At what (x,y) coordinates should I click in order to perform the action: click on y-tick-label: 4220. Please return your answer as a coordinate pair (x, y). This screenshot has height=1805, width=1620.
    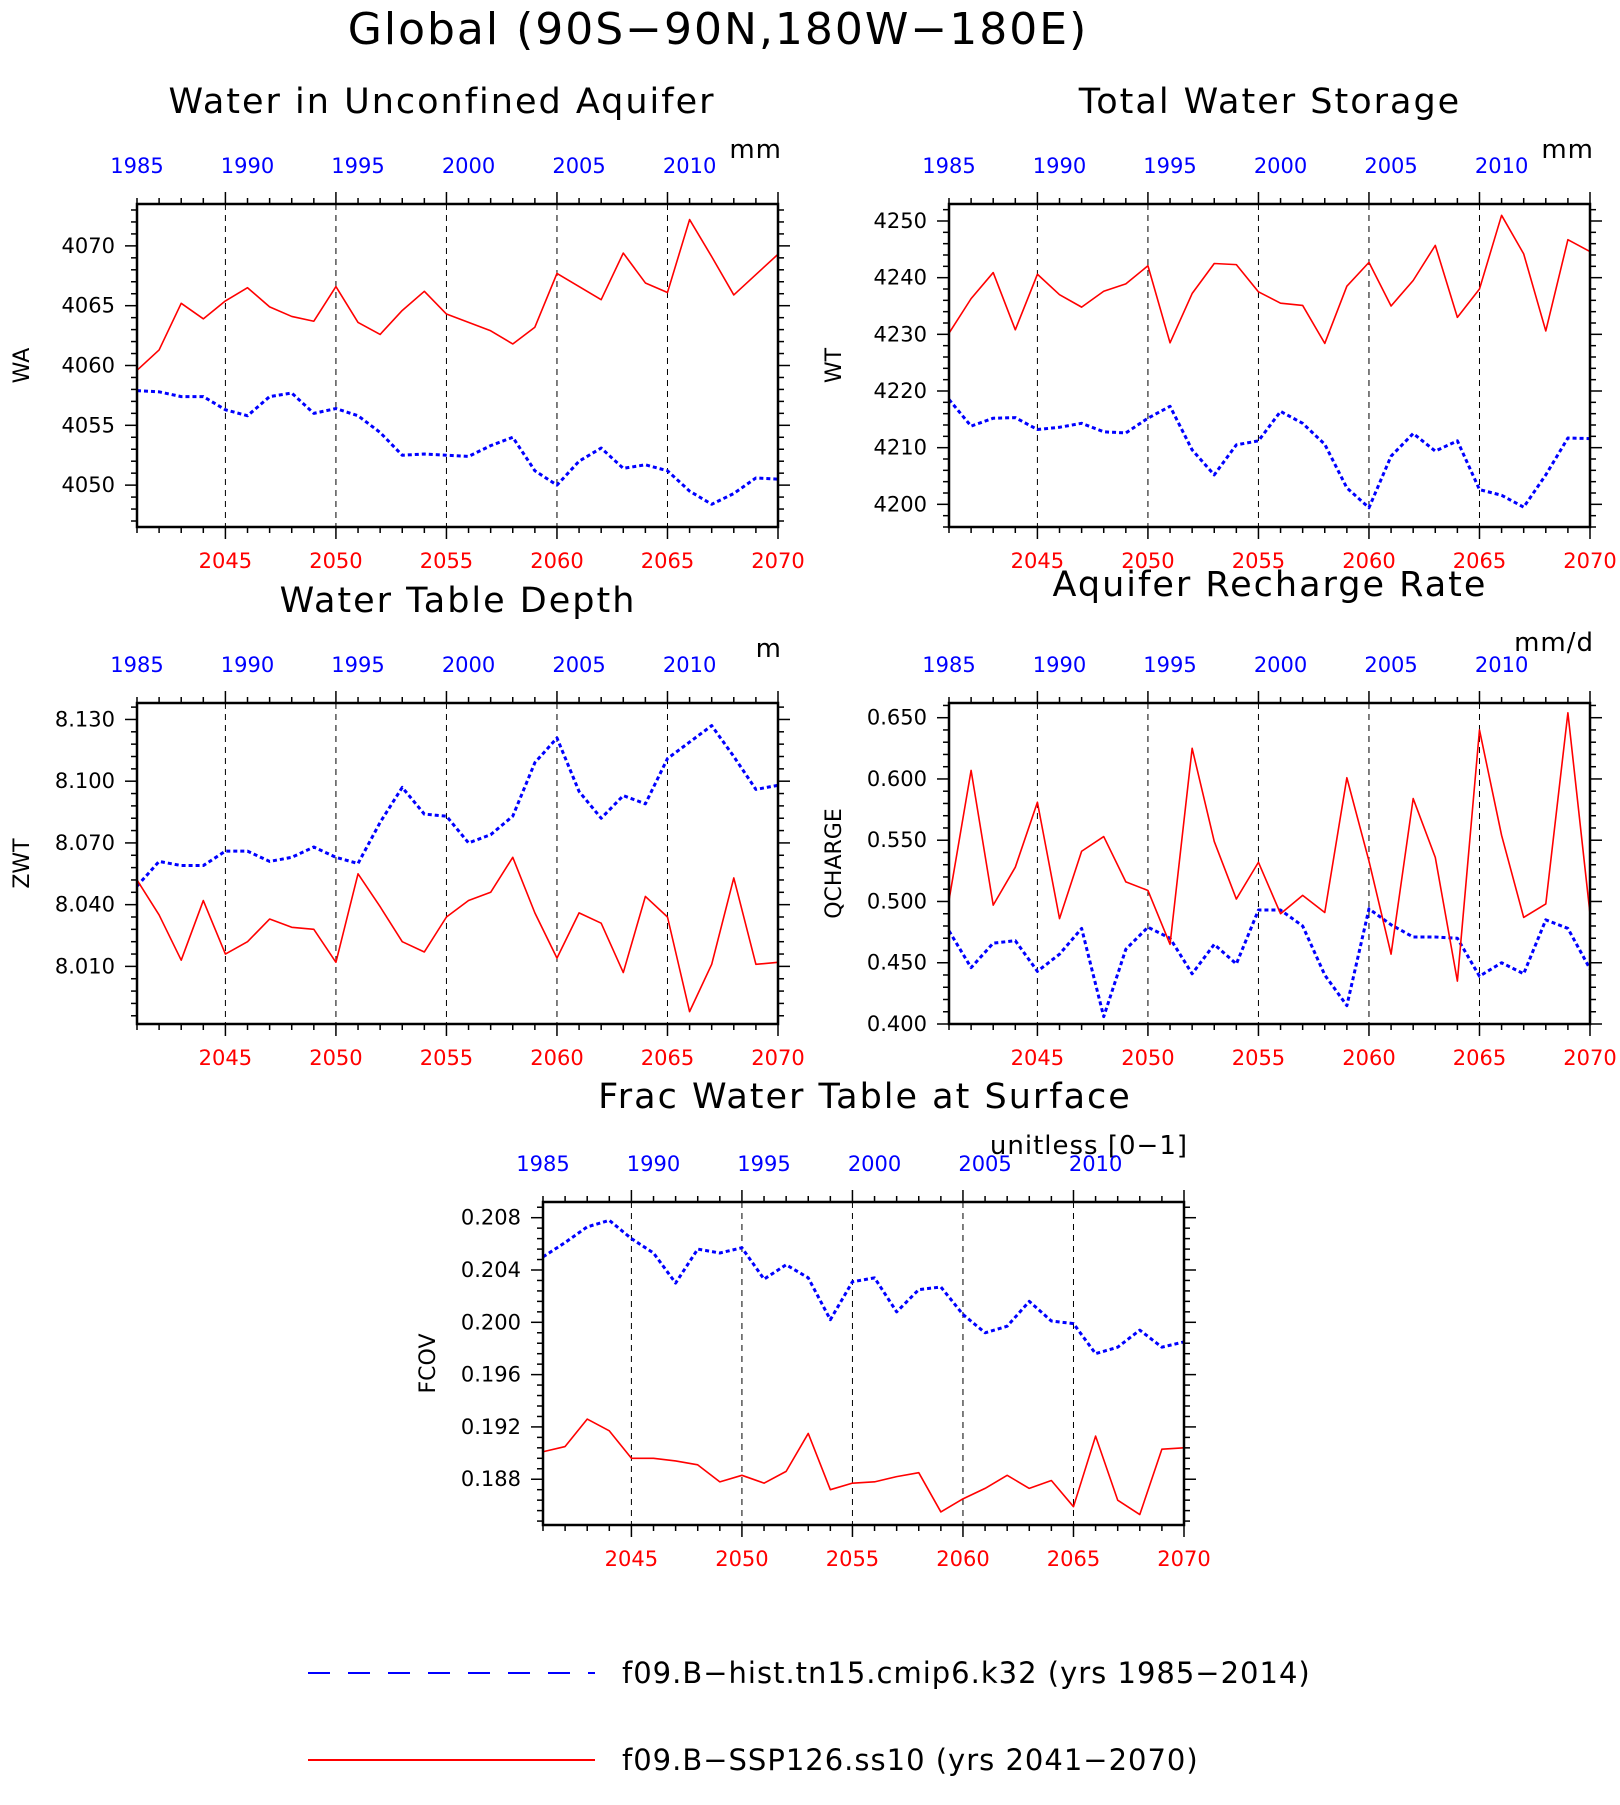
    Looking at the image, I should click on (900, 391).